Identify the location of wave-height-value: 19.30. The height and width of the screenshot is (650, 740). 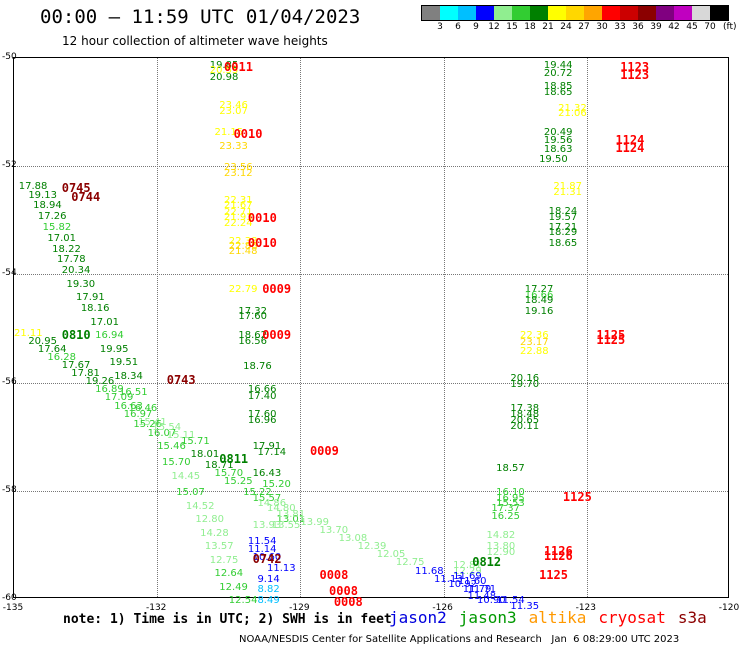
(81, 284).